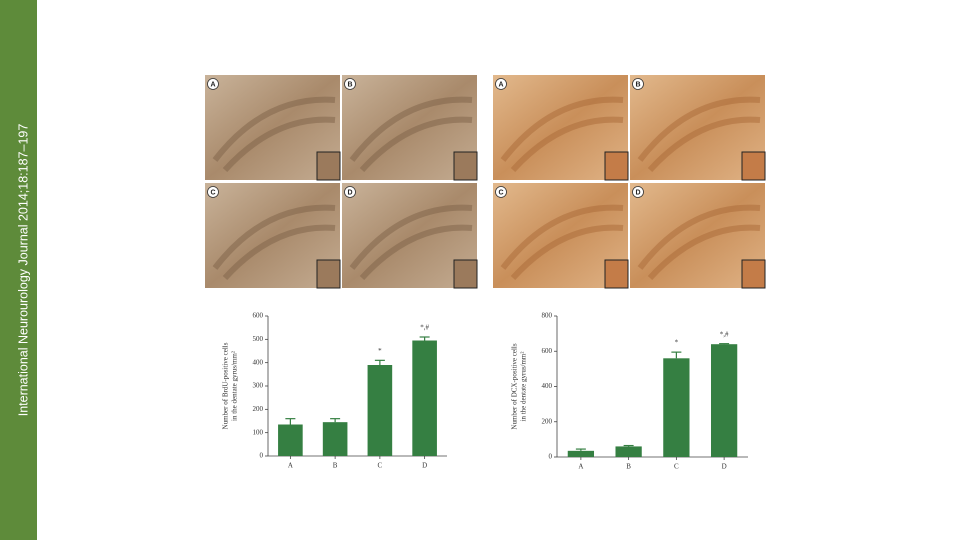 The height and width of the screenshot is (540, 960). What do you see at coordinates (258, 432) in the screenshot?
I see `y-tick-label: 100` at bounding box center [258, 432].